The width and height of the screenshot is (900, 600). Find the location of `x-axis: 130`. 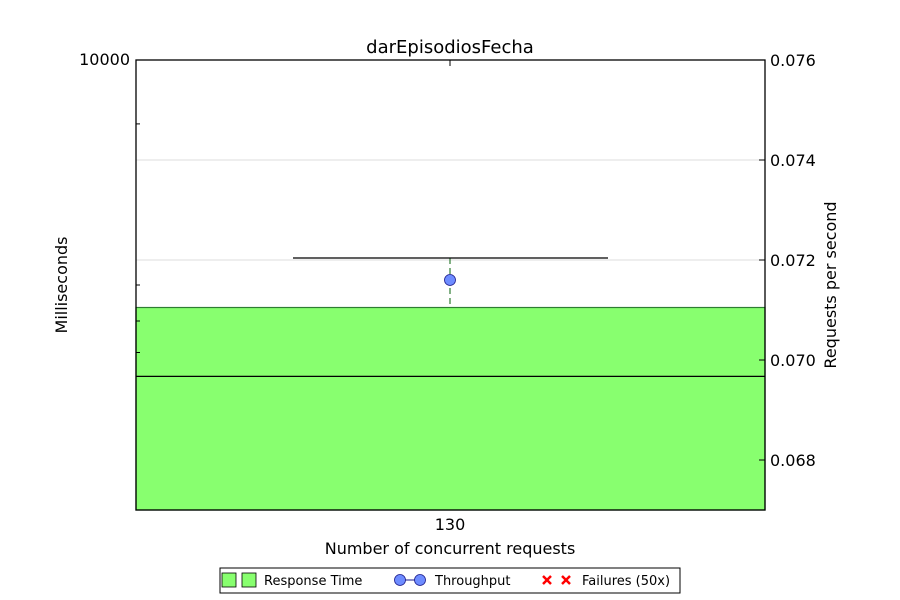

x-axis: 130 is located at coordinates (450, 297).